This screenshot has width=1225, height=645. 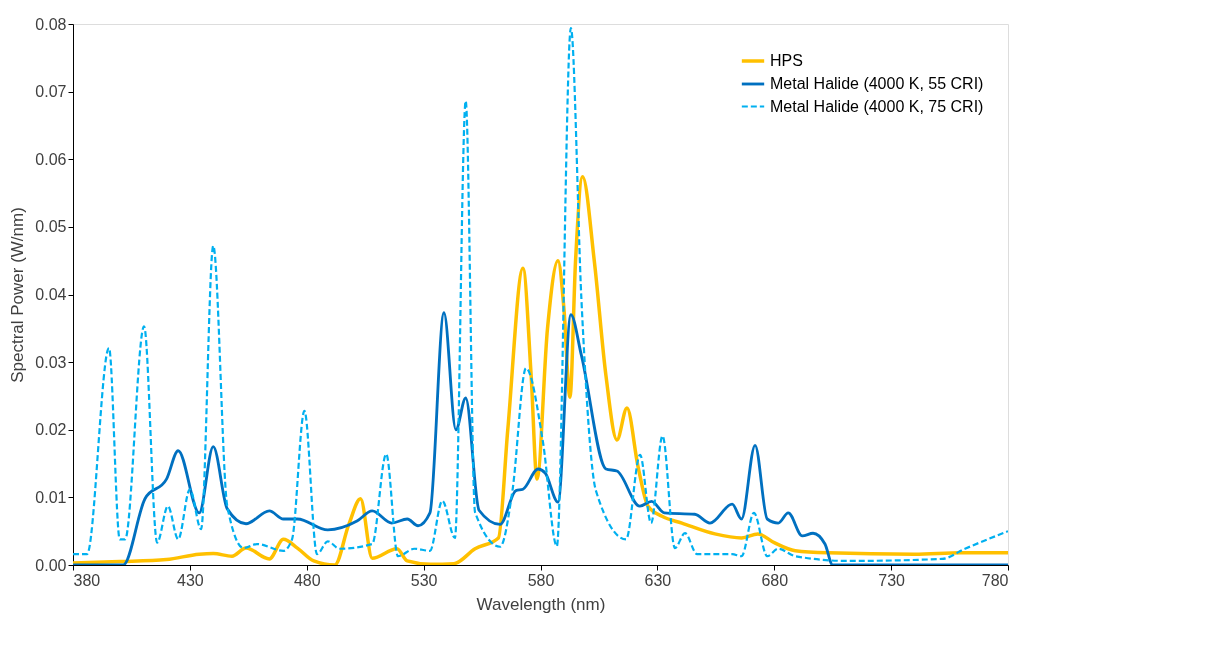 What do you see at coordinates (658, 580) in the screenshot?
I see `x-tick-label: 630` at bounding box center [658, 580].